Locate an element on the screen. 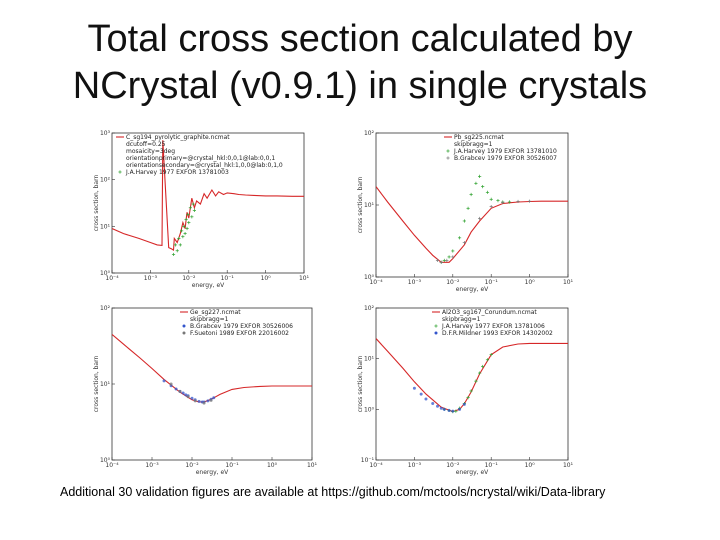 This screenshot has width=720, height=540. x-tick-label: 10⁻⁴ is located at coordinates (376, 282).